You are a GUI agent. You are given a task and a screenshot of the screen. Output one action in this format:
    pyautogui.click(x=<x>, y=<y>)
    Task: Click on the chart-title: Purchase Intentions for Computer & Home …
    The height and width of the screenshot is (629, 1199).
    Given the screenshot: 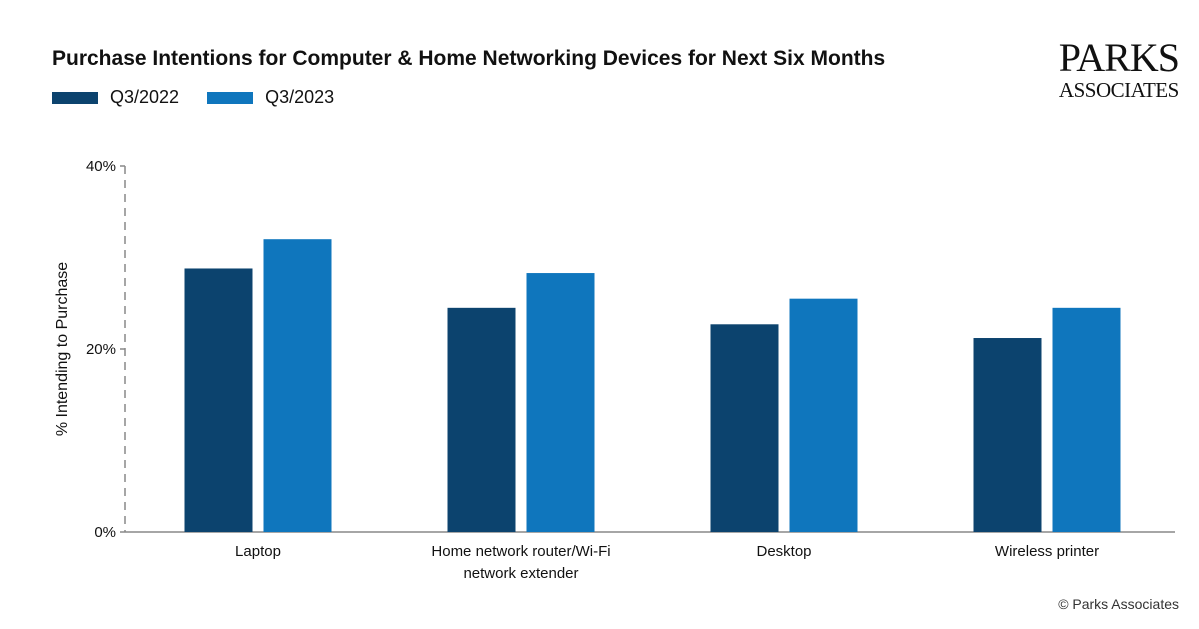 What is the action you would take?
    pyautogui.click(x=469, y=58)
    